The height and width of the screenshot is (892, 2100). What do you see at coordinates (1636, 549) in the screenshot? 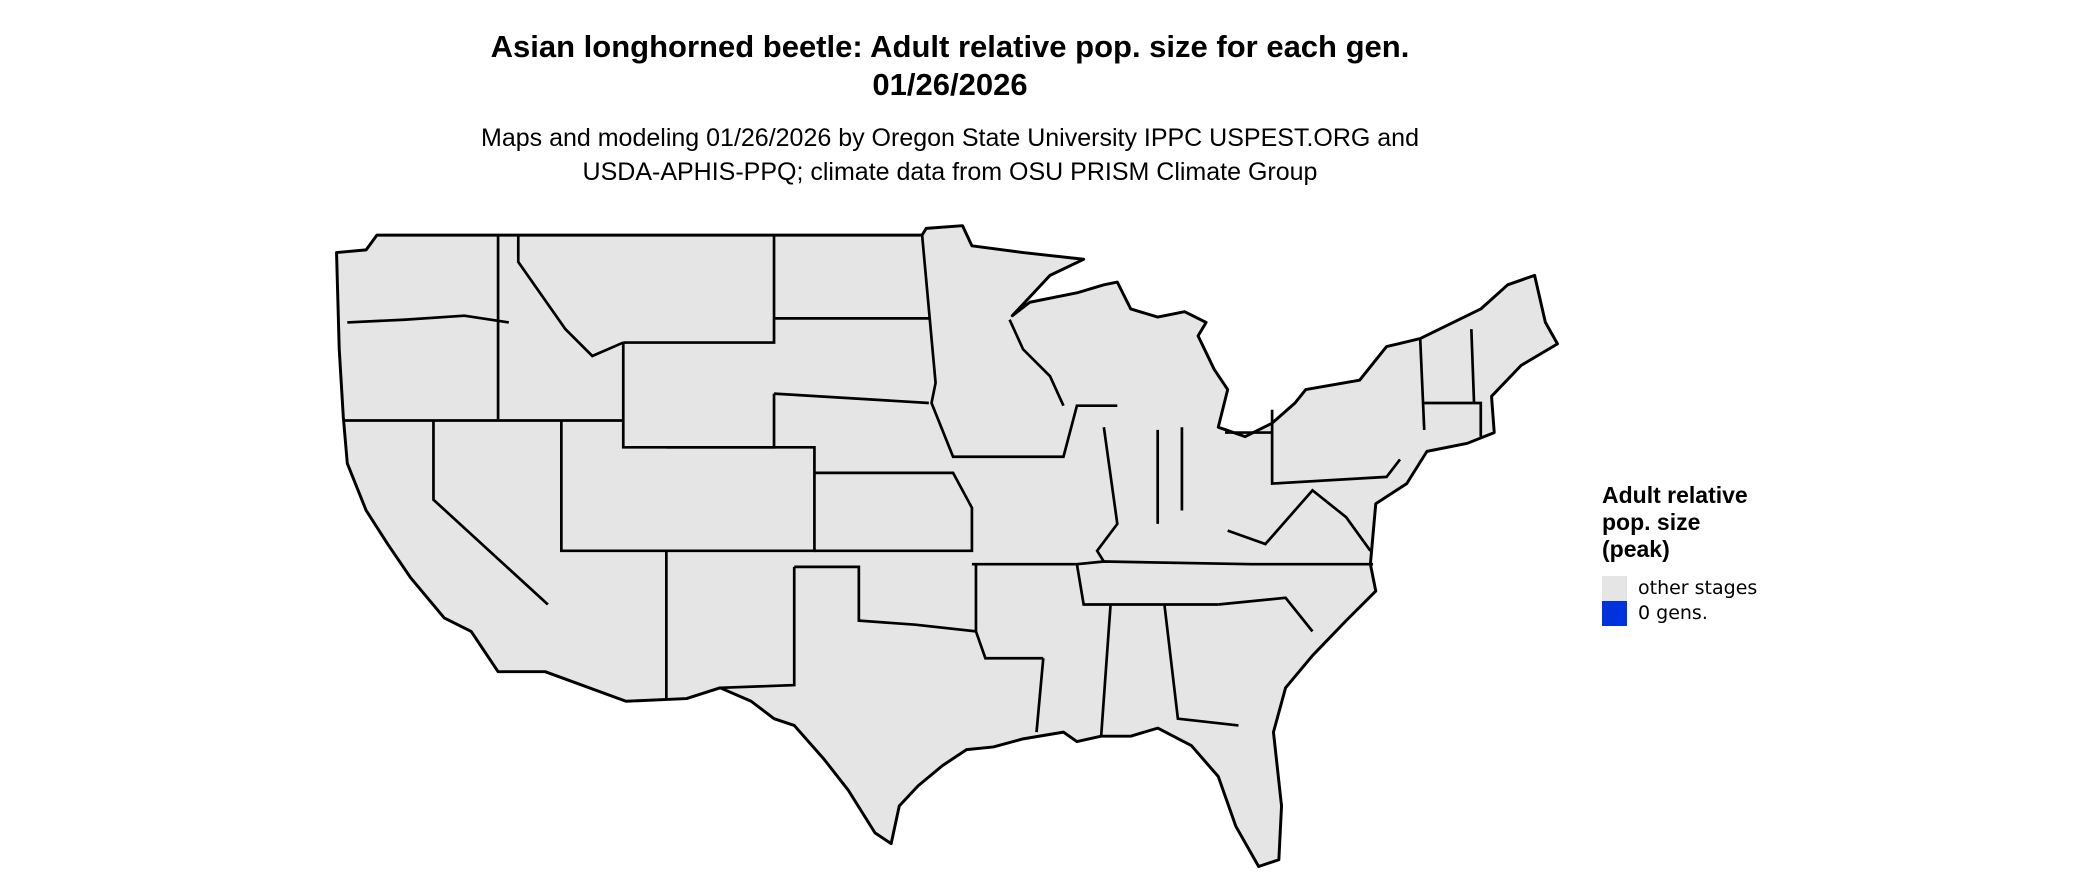
I see `legend-title-line: (peak)` at bounding box center [1636, 549].